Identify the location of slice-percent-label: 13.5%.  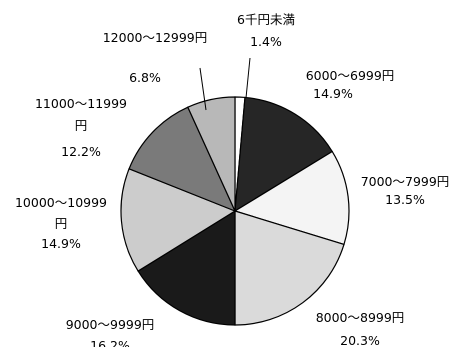
(405, 199).